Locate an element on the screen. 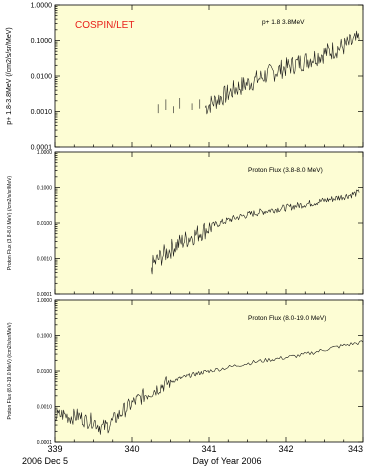 Image resolution: width=373 pixels, height=470 pixels. panel-2-series is located at coordinates (255, 232).